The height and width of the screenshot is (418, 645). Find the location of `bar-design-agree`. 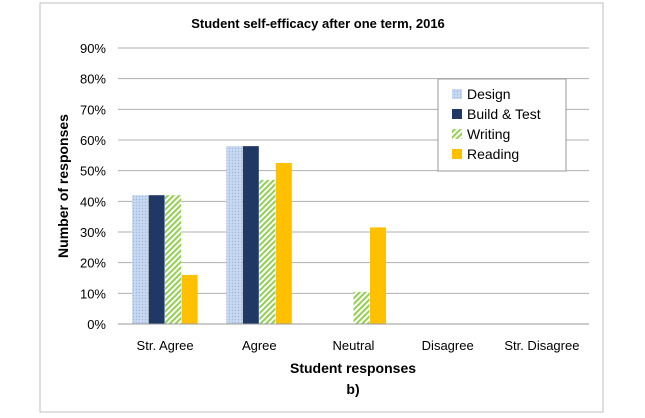

bar-design-agree is located at coordinates (234, 235).